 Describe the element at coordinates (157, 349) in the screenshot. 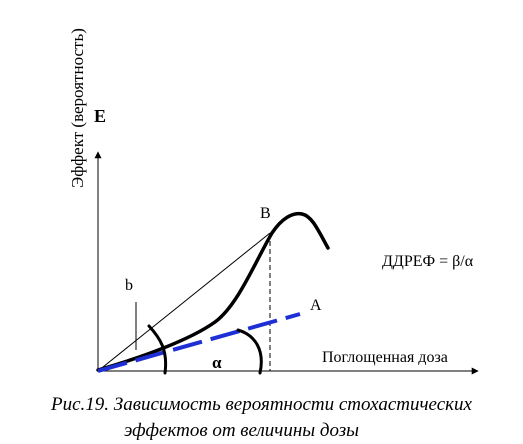

I see `beta-angle-arc` at that location.